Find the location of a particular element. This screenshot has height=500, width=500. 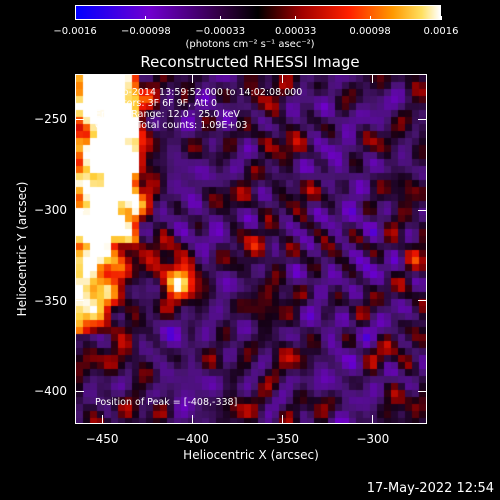

x-axis-label: Heliocentric X (arcsec) is located at coordinates (251, 455).